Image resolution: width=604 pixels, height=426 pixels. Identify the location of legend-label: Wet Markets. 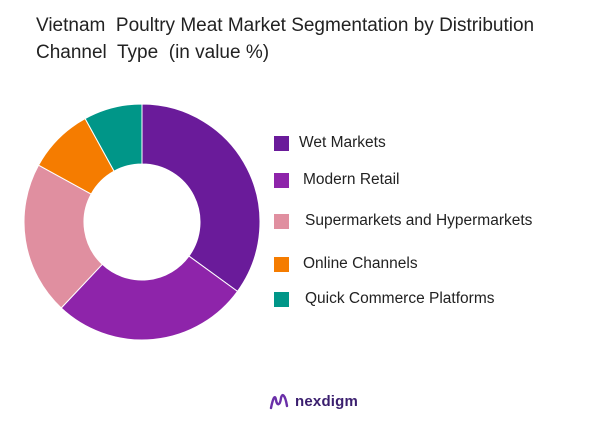
(342, 142).